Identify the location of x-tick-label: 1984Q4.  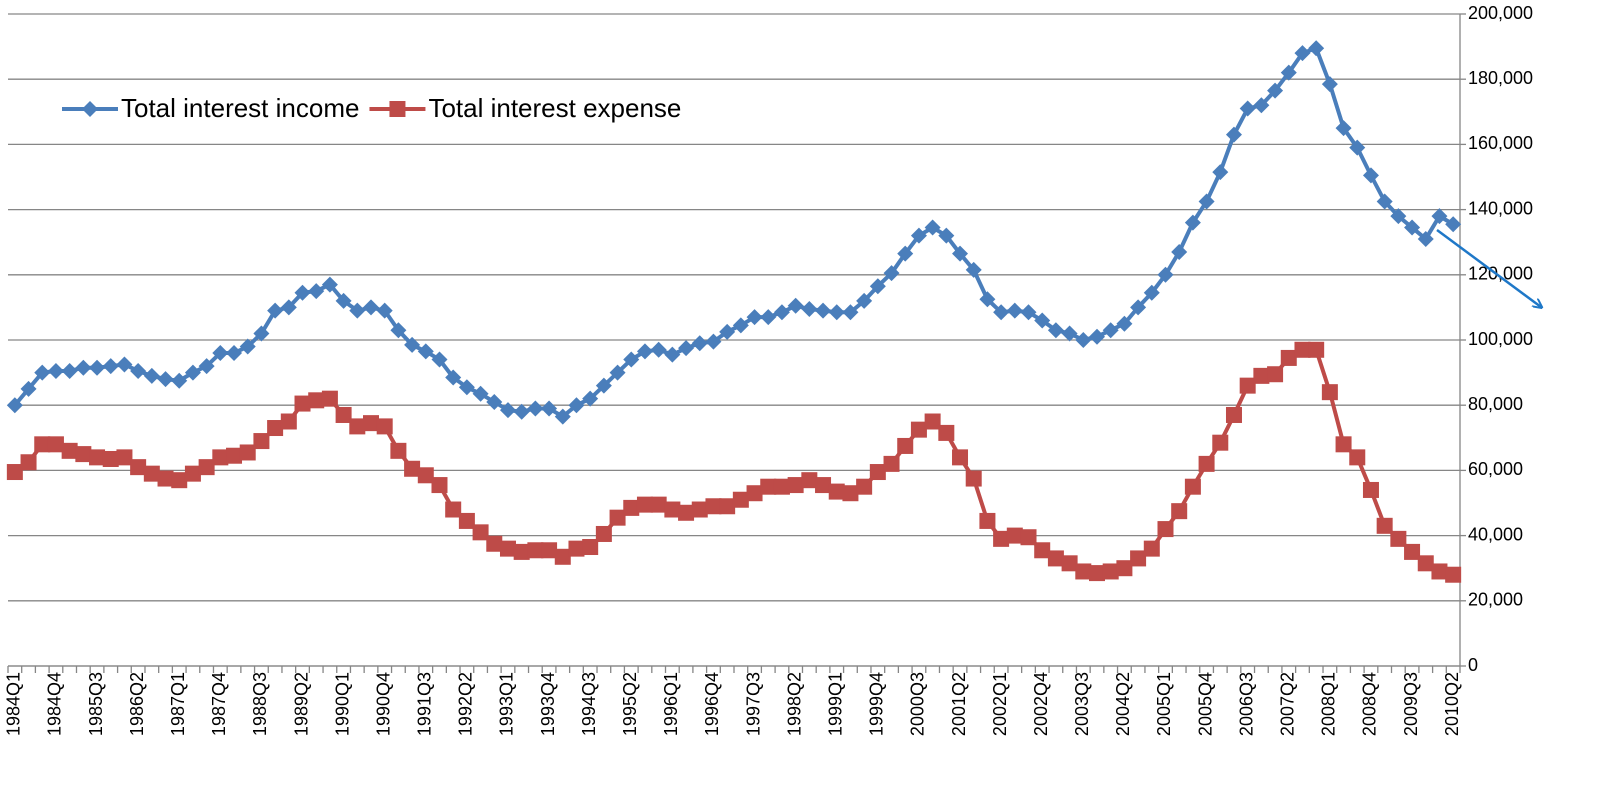
(55, 704).